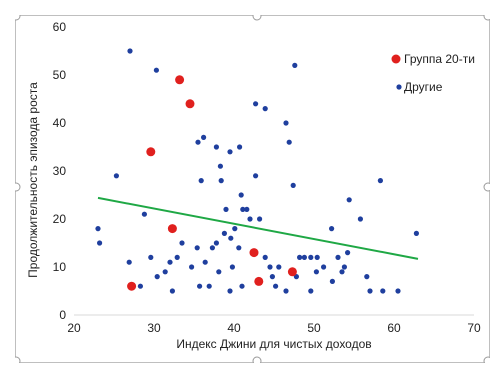 This screenshot has width=492, height=366. I want to click on legend-marker-others, so click(399, 87).